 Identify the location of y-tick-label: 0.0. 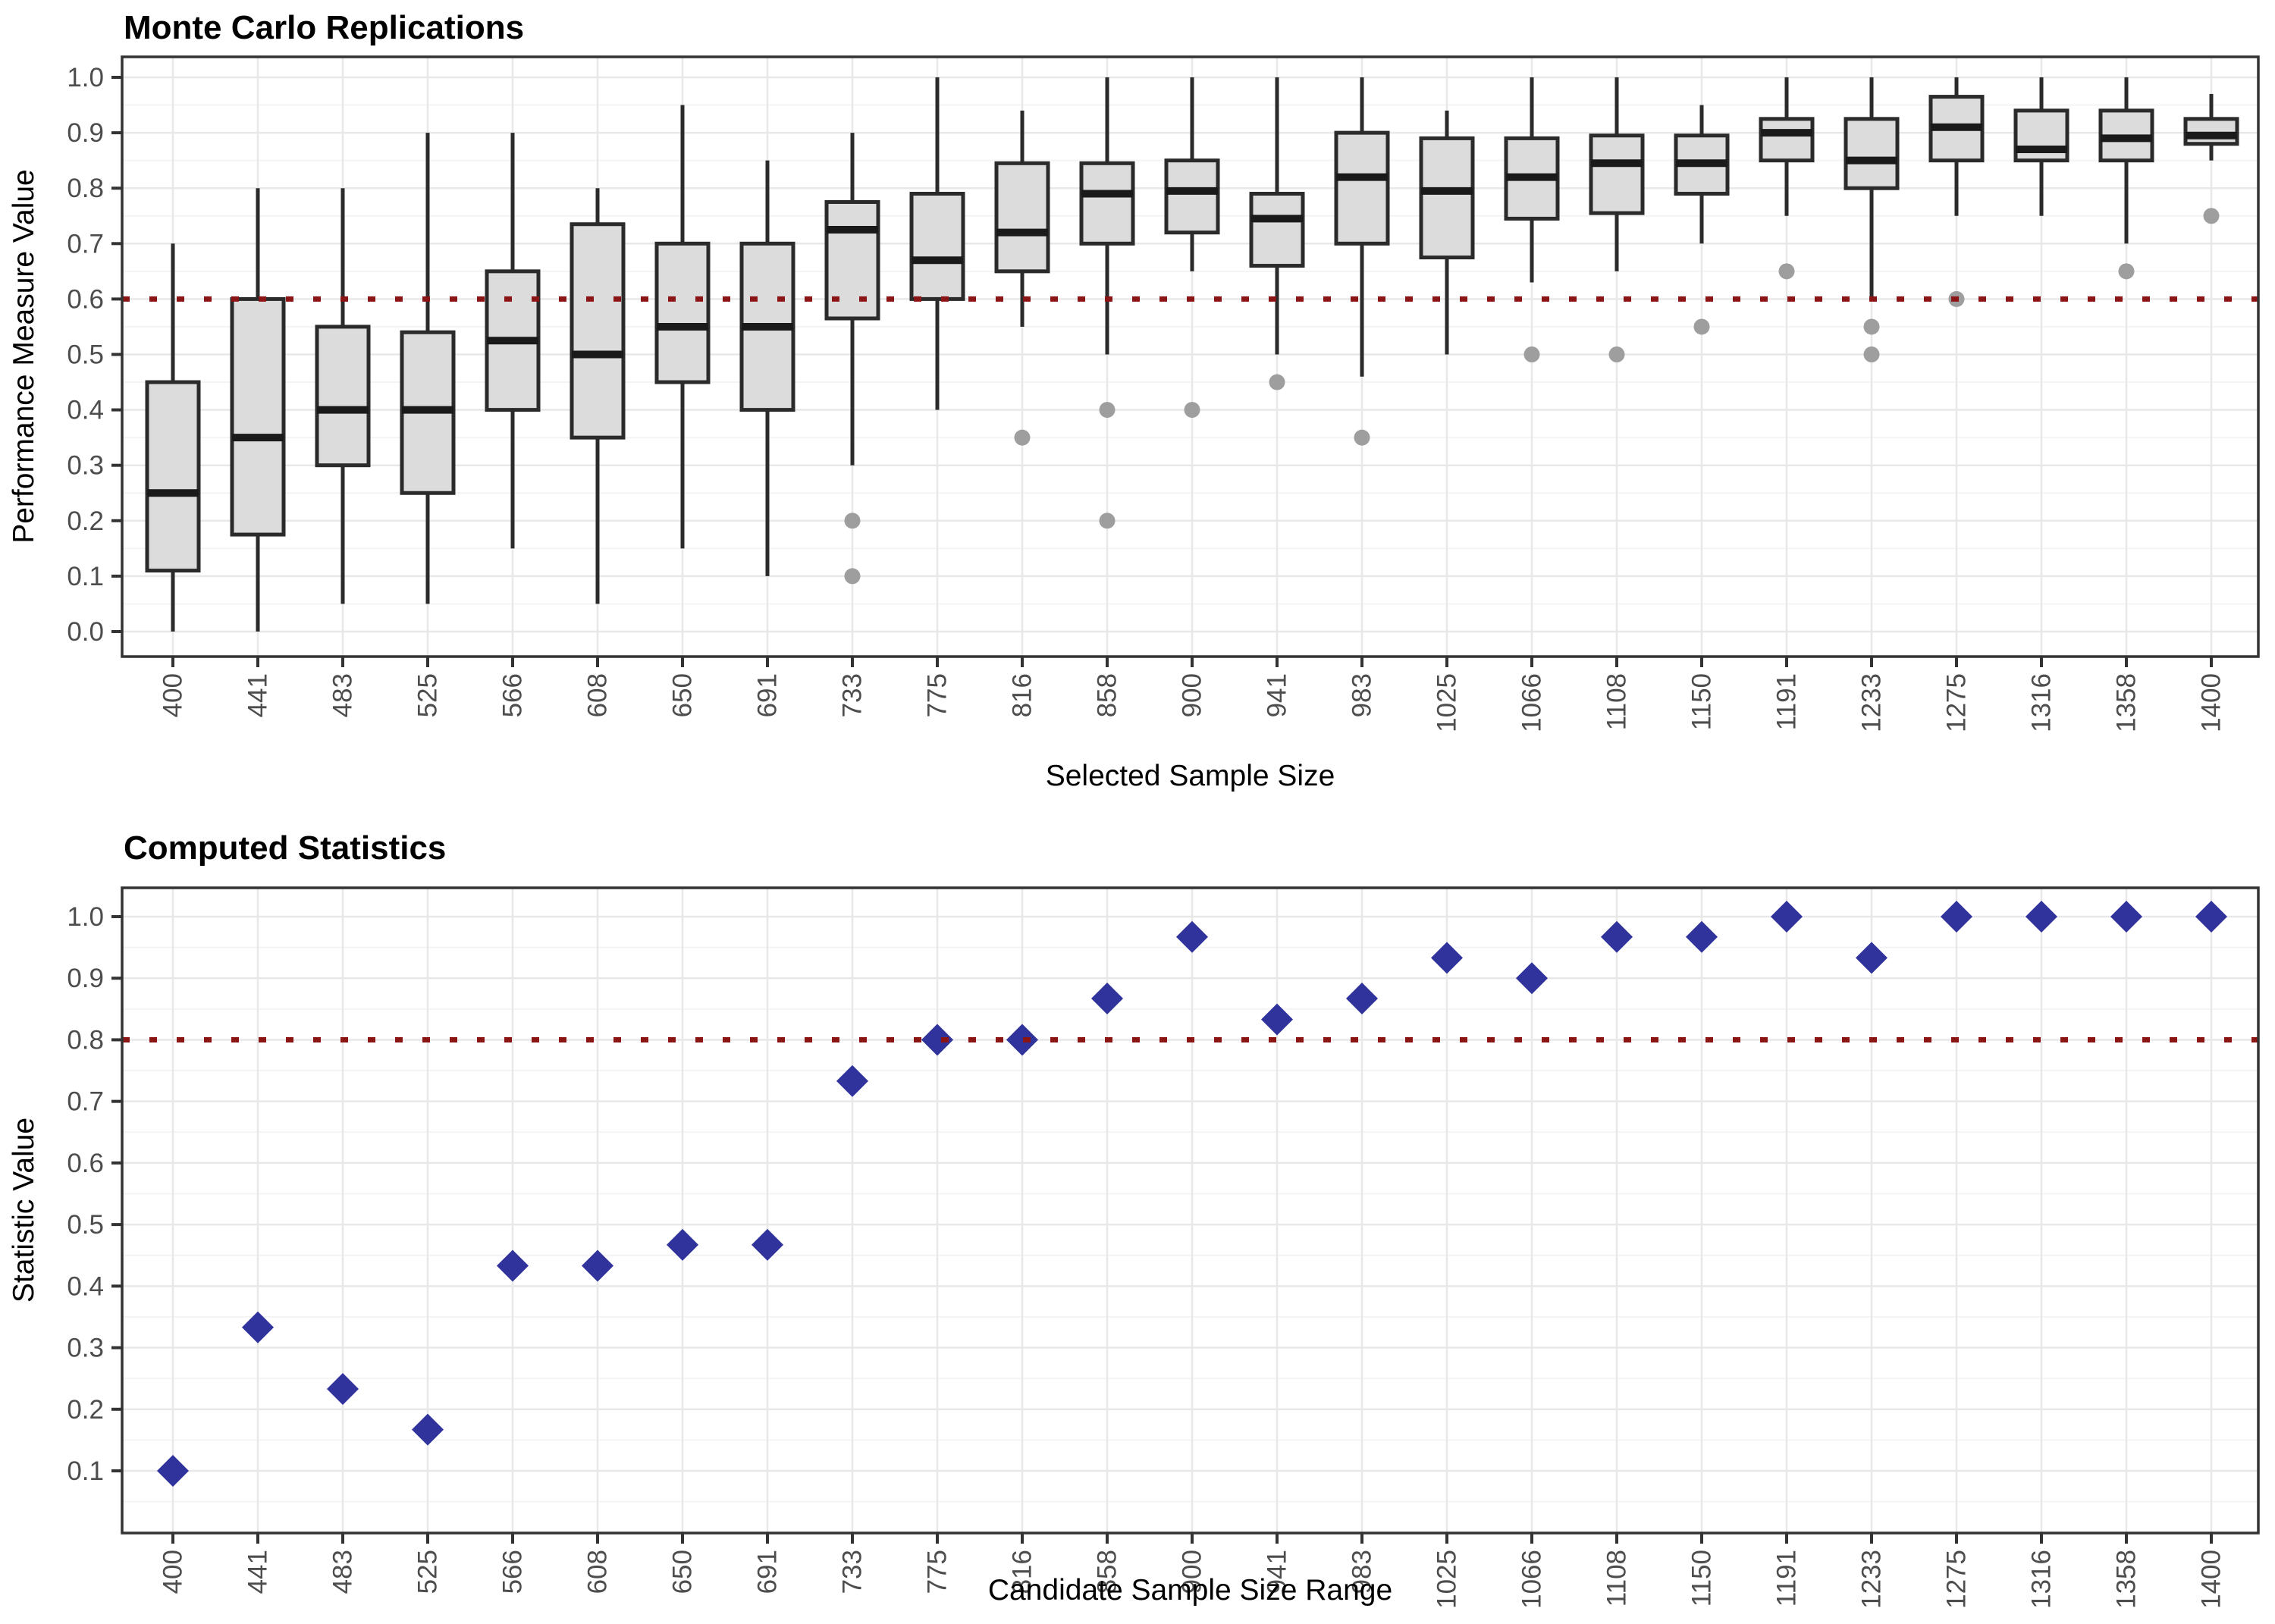
(85, 632).